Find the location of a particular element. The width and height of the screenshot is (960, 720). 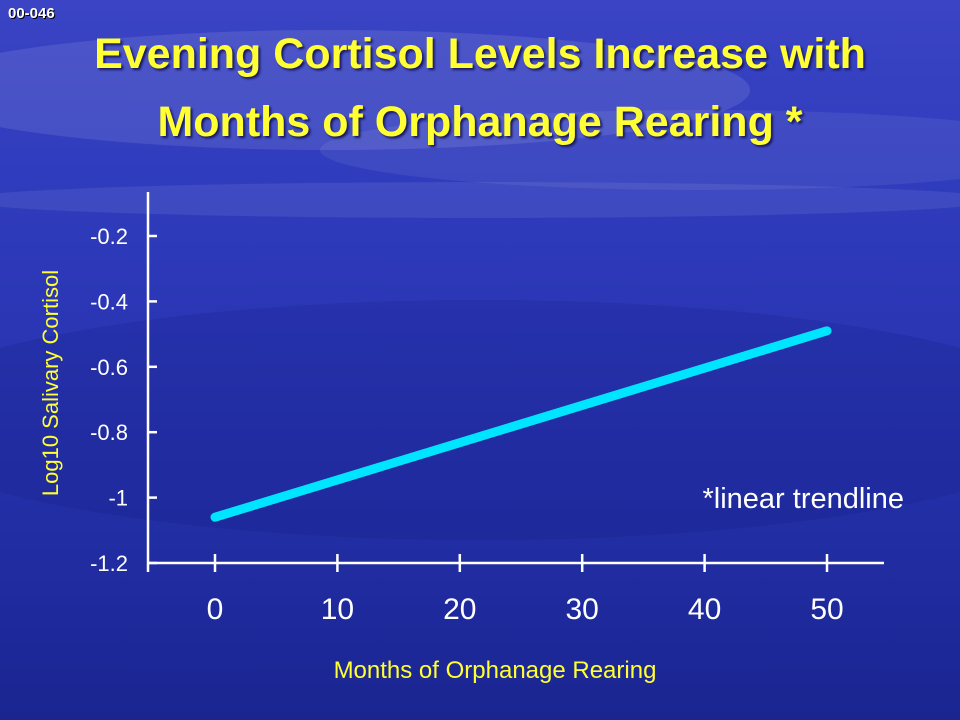

x-tick-label: 20 is located at coordinates (459, 609).